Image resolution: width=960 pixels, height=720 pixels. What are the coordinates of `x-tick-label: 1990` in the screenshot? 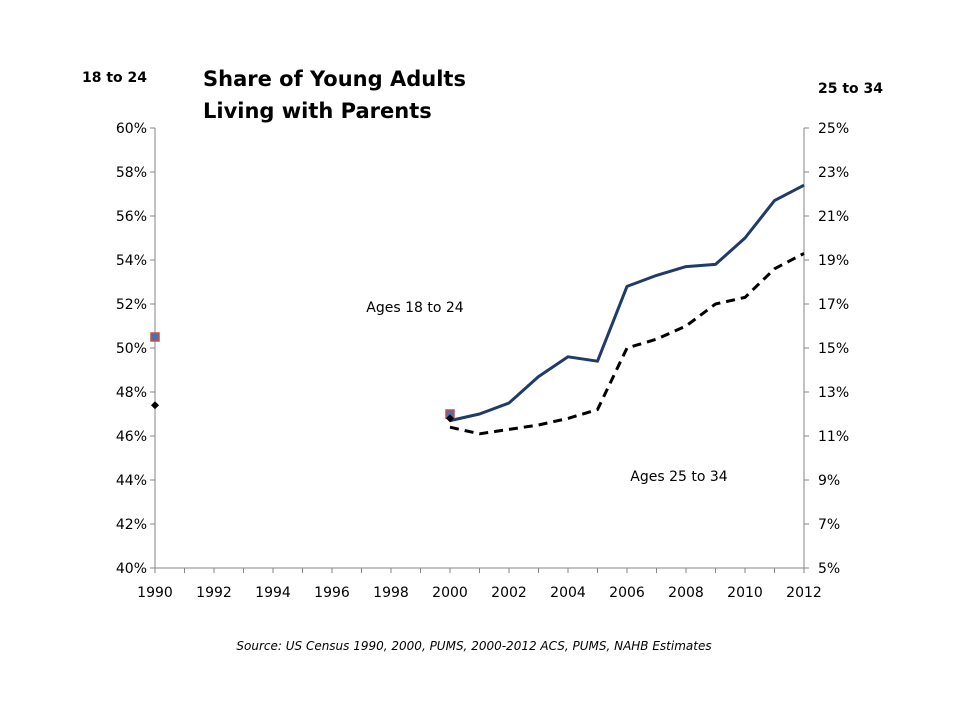 It's located at (155, 593).